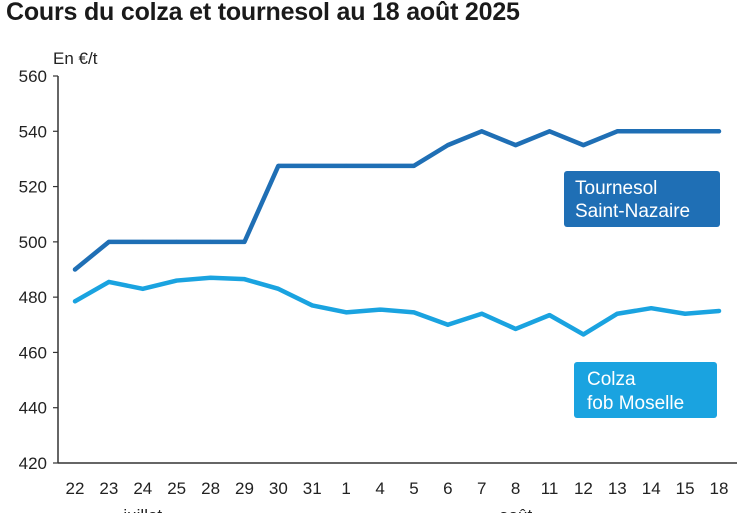  Describe the element at coordinates (481, 488) in the screenshot. I see `x-tick-label: 7` at that location.